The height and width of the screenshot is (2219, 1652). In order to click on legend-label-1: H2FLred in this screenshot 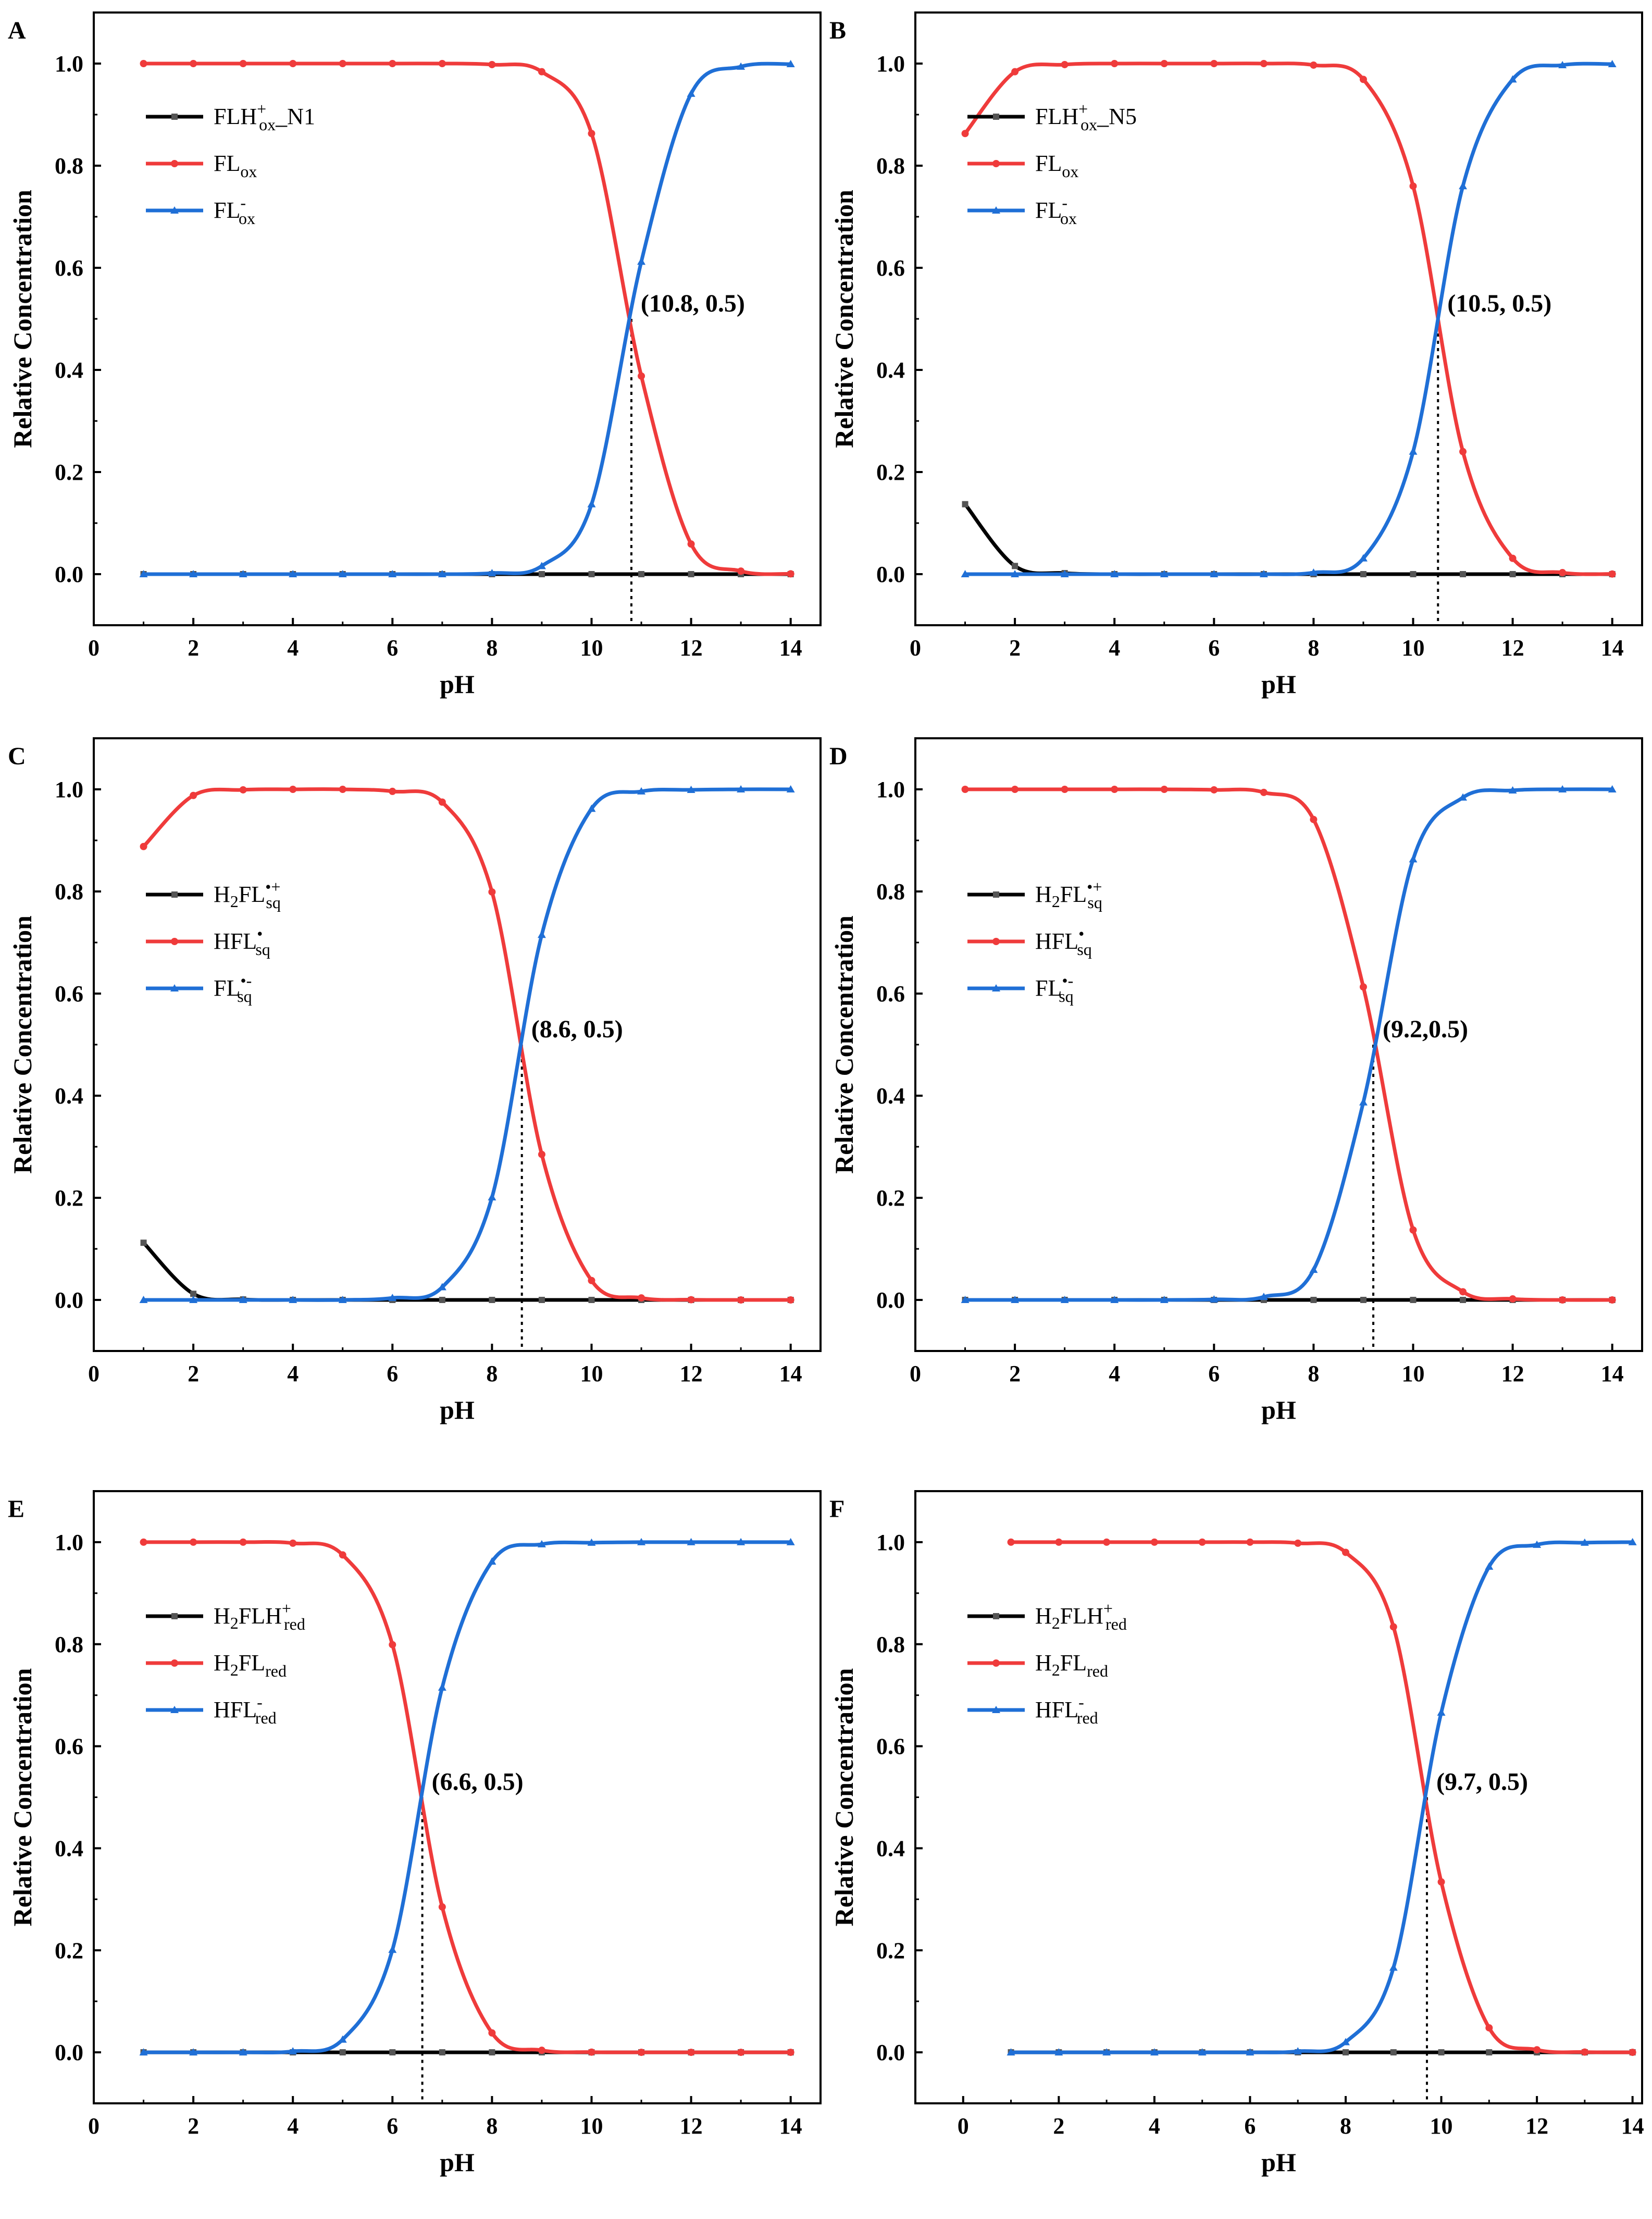, I will do `click(250, 1665)`.